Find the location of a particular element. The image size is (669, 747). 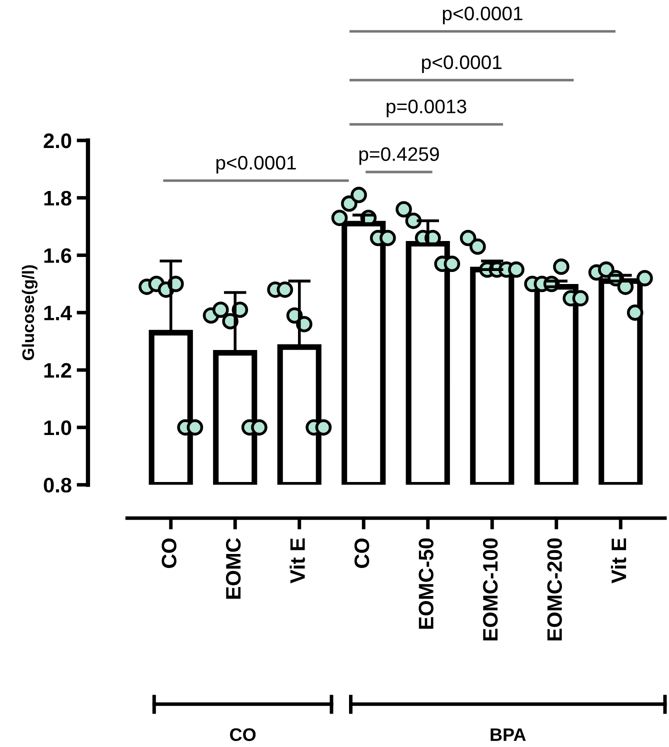

text: BPA is located at coordinates (508, 734).